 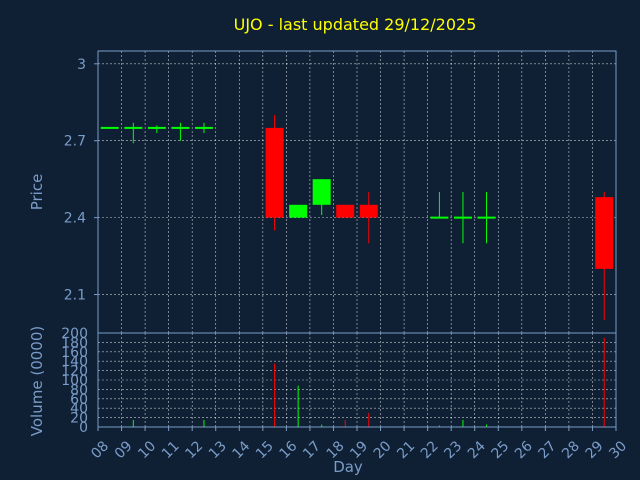 What do you see at coordinates (83, 428) in the screenshot?
I see `volume-tick-label: 0` at bounding box center [83, 428].